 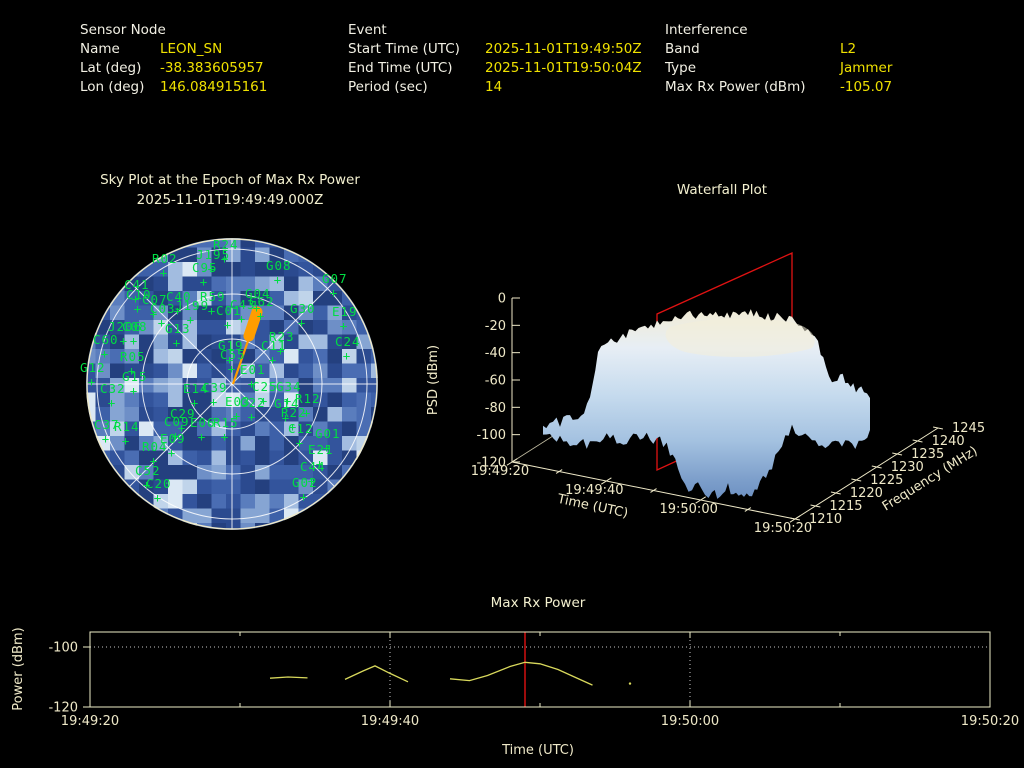 I want to click on satellite-J206: J206+, so click(x=124, y=333).